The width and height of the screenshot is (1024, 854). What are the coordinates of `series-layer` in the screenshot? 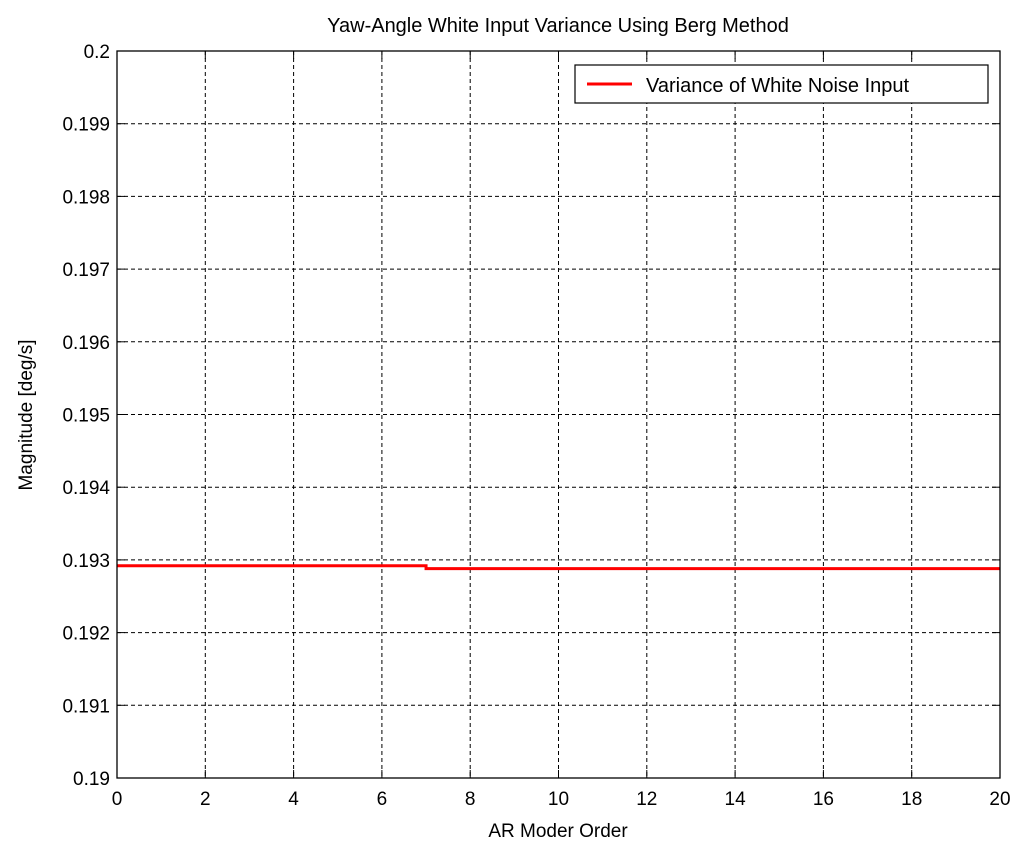 It's located at (558, 567).